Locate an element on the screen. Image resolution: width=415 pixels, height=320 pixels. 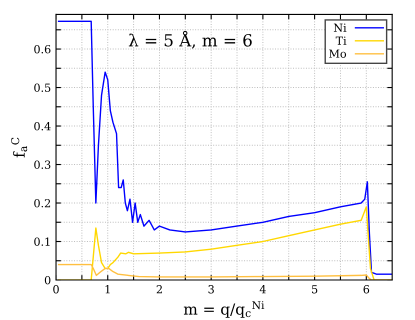
x-tick-label: 3 is located at coordinates (211, 289).